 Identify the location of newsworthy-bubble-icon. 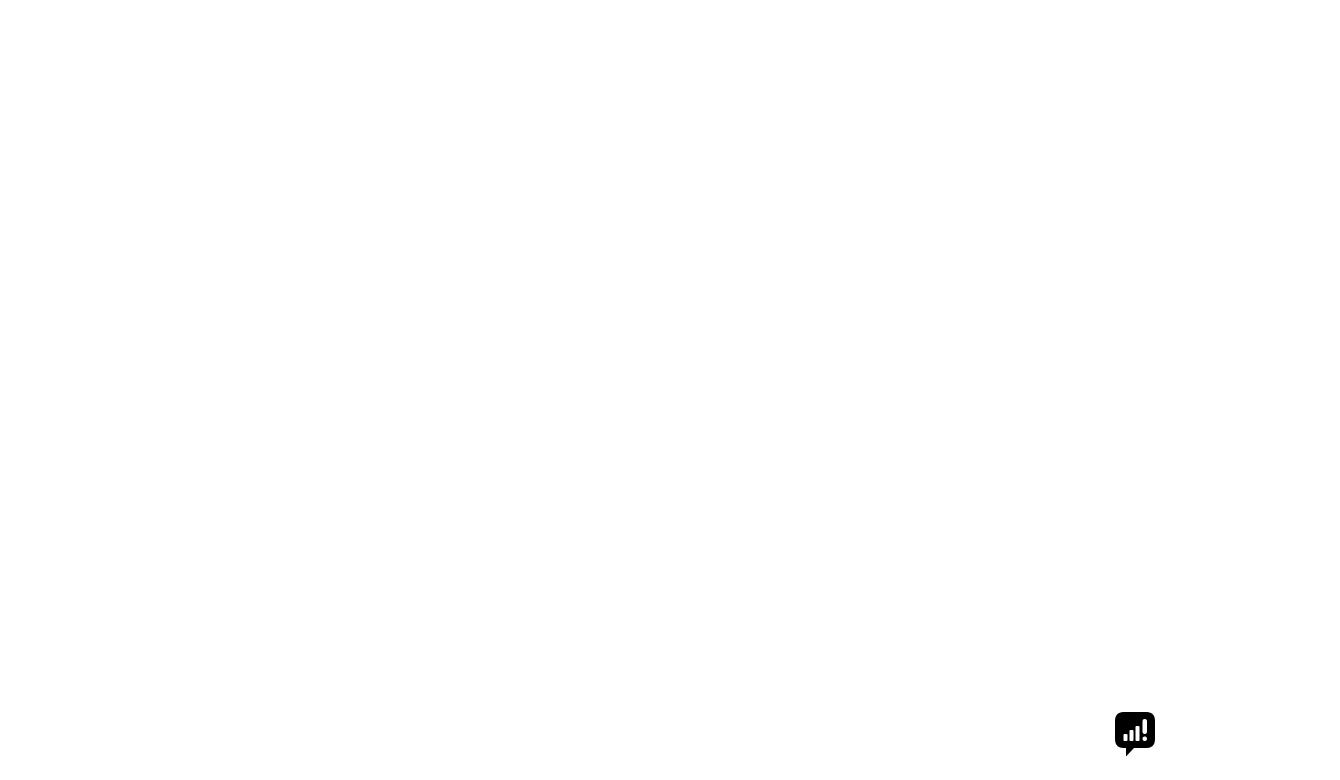
(1135, 734).